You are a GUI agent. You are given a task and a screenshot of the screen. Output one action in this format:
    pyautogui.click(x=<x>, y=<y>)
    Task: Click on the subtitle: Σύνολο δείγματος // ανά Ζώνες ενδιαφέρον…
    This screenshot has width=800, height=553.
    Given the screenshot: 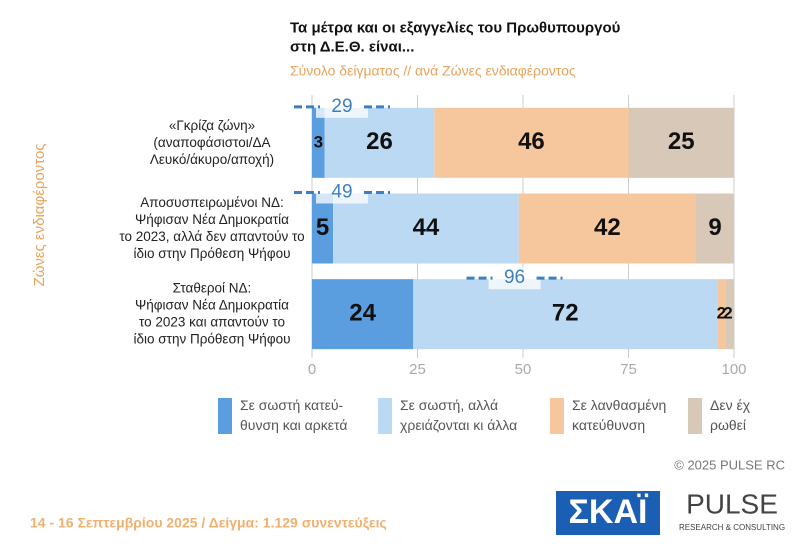 What is the action you would take?
    pyautogui.click(x=433, y=71)
    